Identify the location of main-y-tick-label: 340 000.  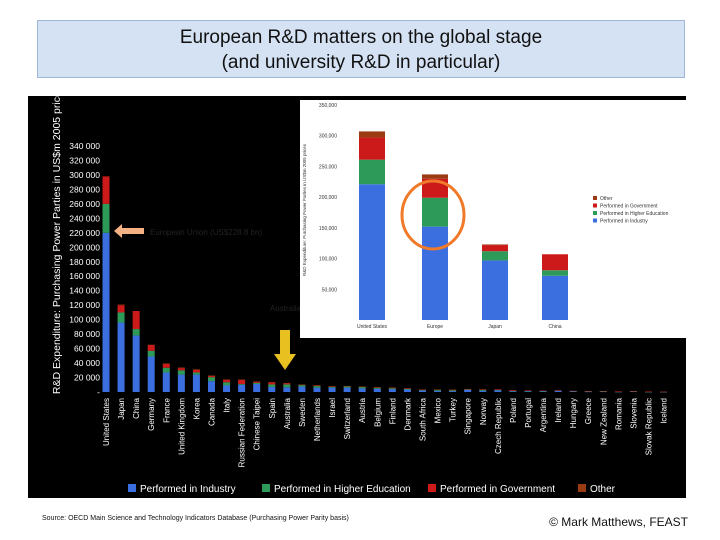
(84, 146).